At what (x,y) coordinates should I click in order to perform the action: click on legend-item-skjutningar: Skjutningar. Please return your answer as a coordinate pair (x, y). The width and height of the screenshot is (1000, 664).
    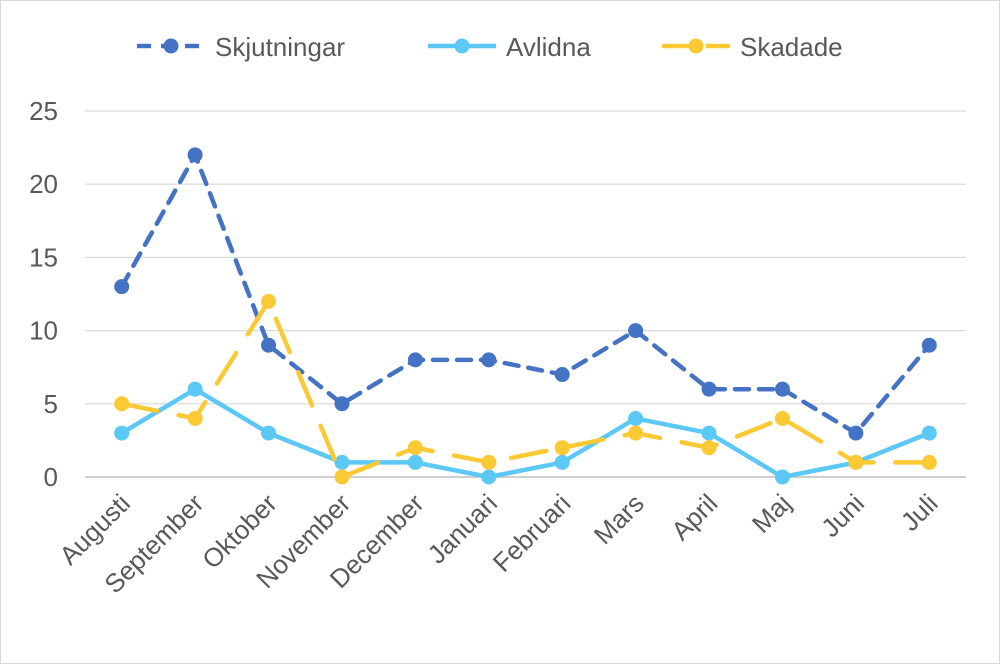
    Looking at the image, I should click on (241, 47).